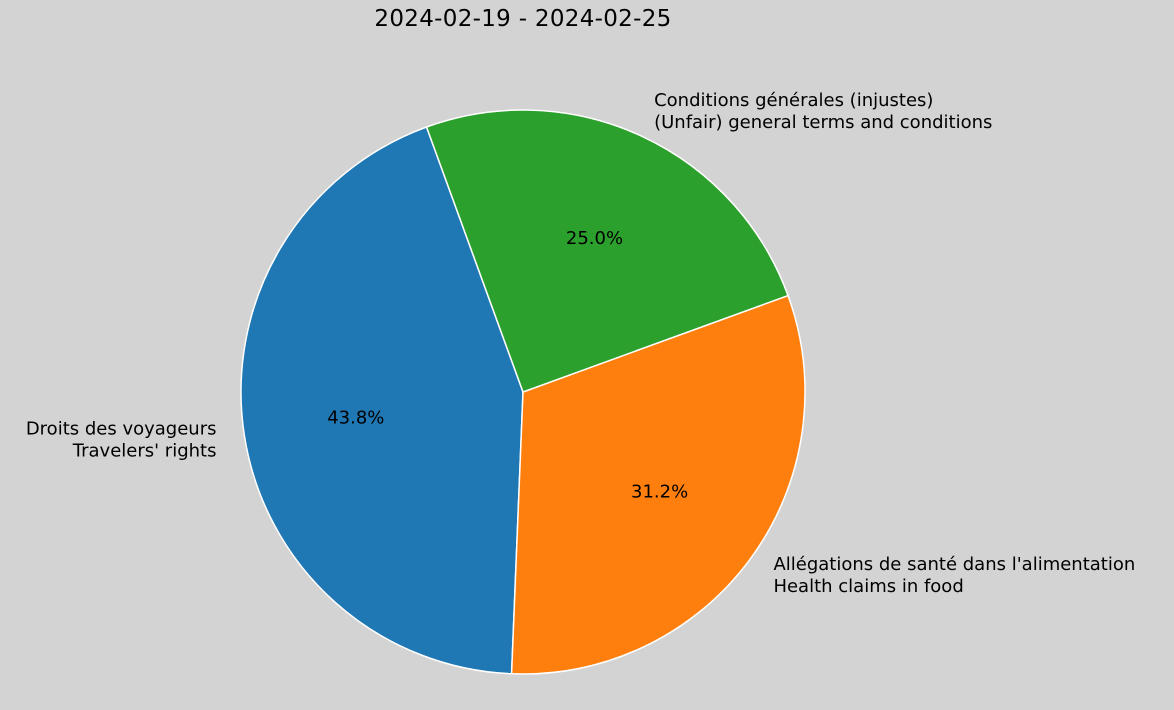 The image size is (1174, 710). I want to click on slice-percent-label: 31.2%, so click(659, 491).